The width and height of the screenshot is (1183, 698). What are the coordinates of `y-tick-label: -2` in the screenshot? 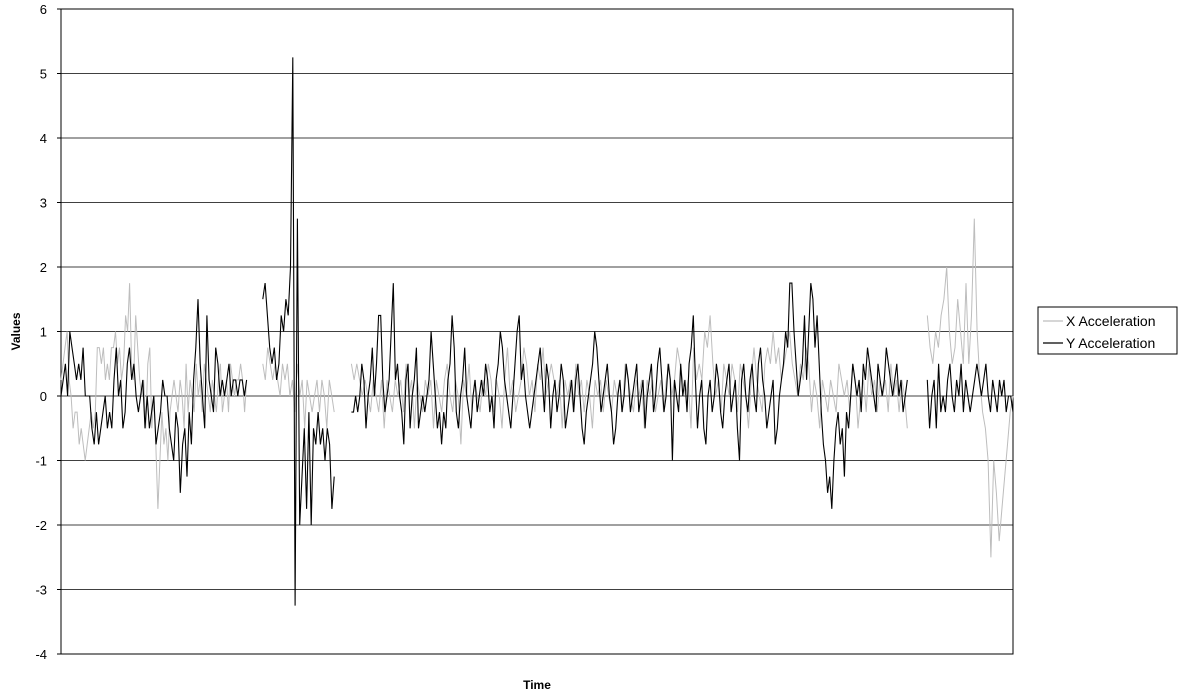 It's located at (41, 525).